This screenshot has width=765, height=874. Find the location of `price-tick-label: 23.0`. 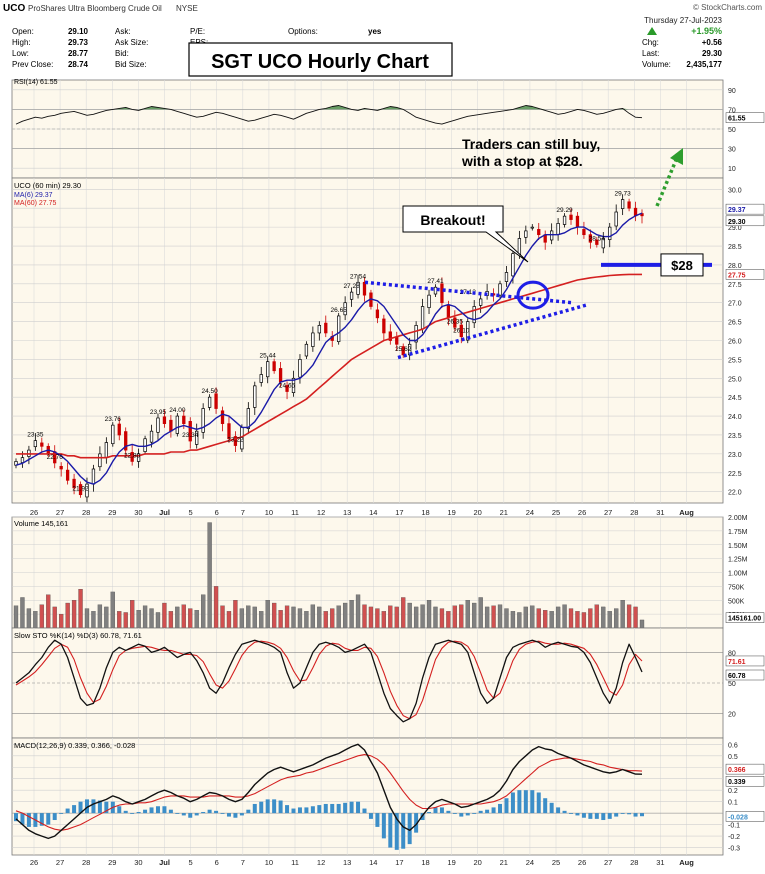

price-tick-label: 23.0 is located at coordinates (735, 455).